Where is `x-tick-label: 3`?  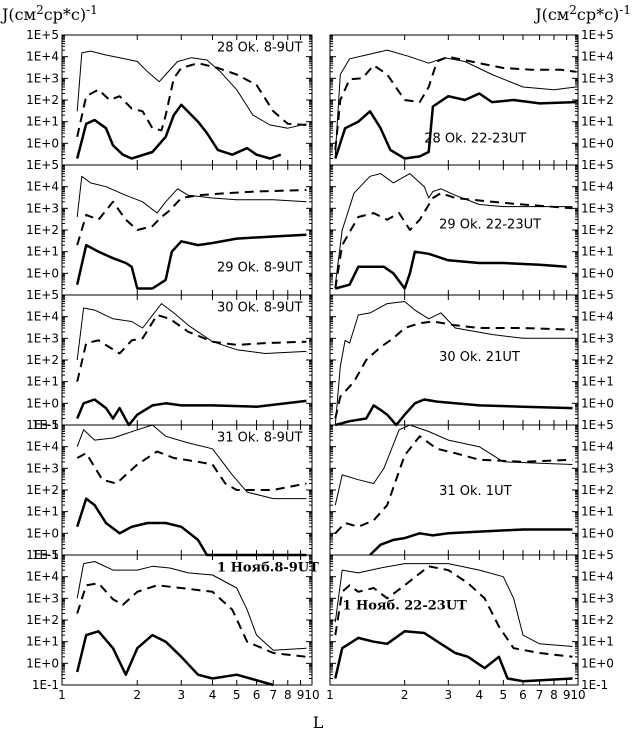
x-tick-label: 3 is located at coordinates (449, 695).